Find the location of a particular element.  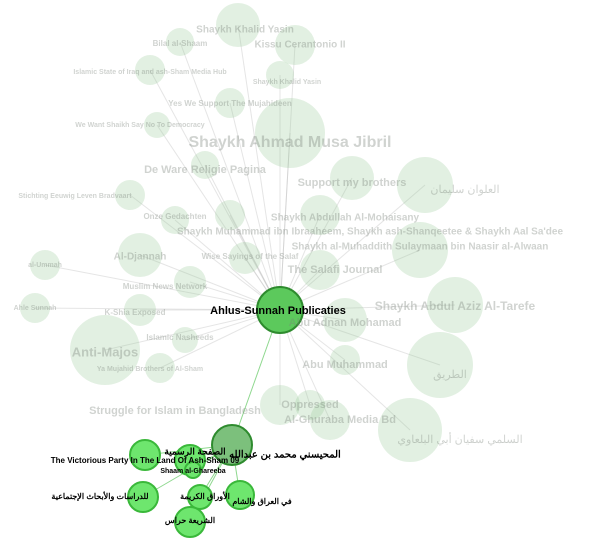

node-label: De Ware Religie Pagina is located at coordinates (205, 170).